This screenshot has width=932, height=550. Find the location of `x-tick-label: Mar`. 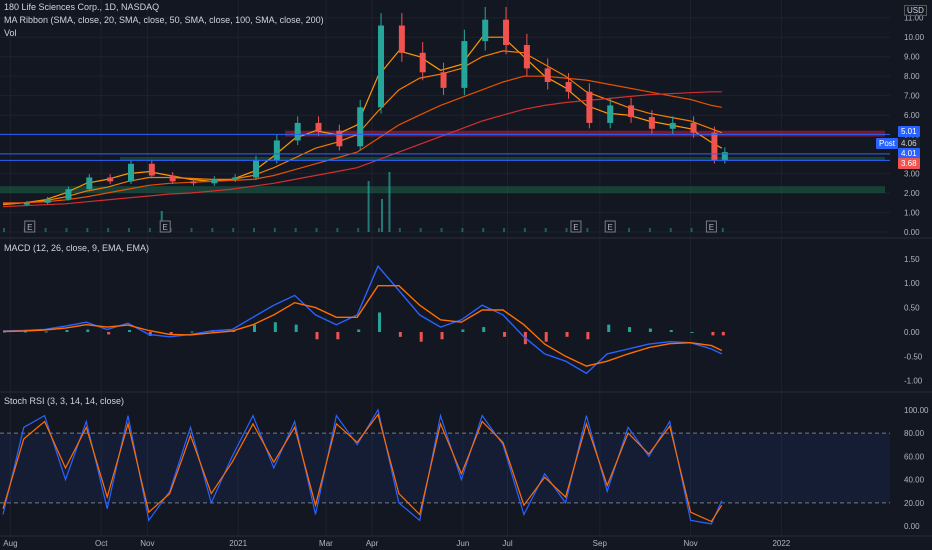

x-tick-label: Mar is located at coordinates (326, 543).